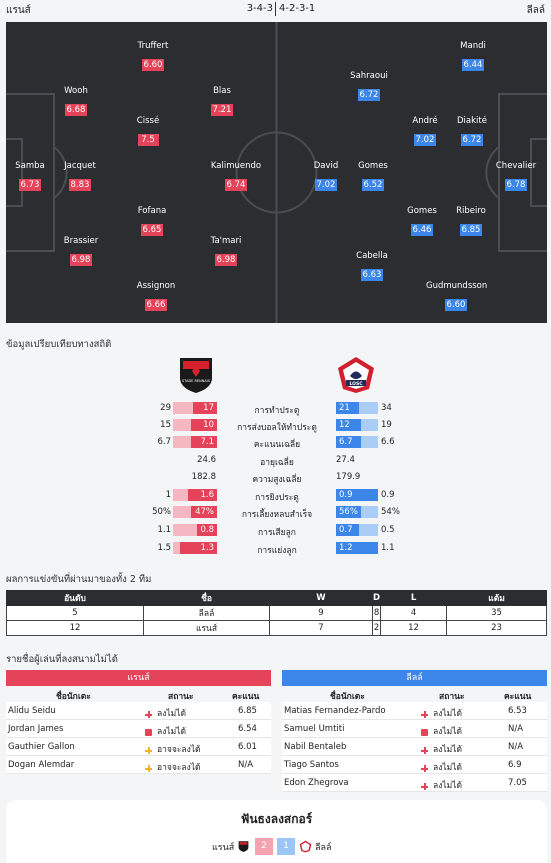 The height and width of the screenshot is (863, 551). Describe the element at coordinates (424, 732) in the screenshot. I see `red-card-icon` at that location.